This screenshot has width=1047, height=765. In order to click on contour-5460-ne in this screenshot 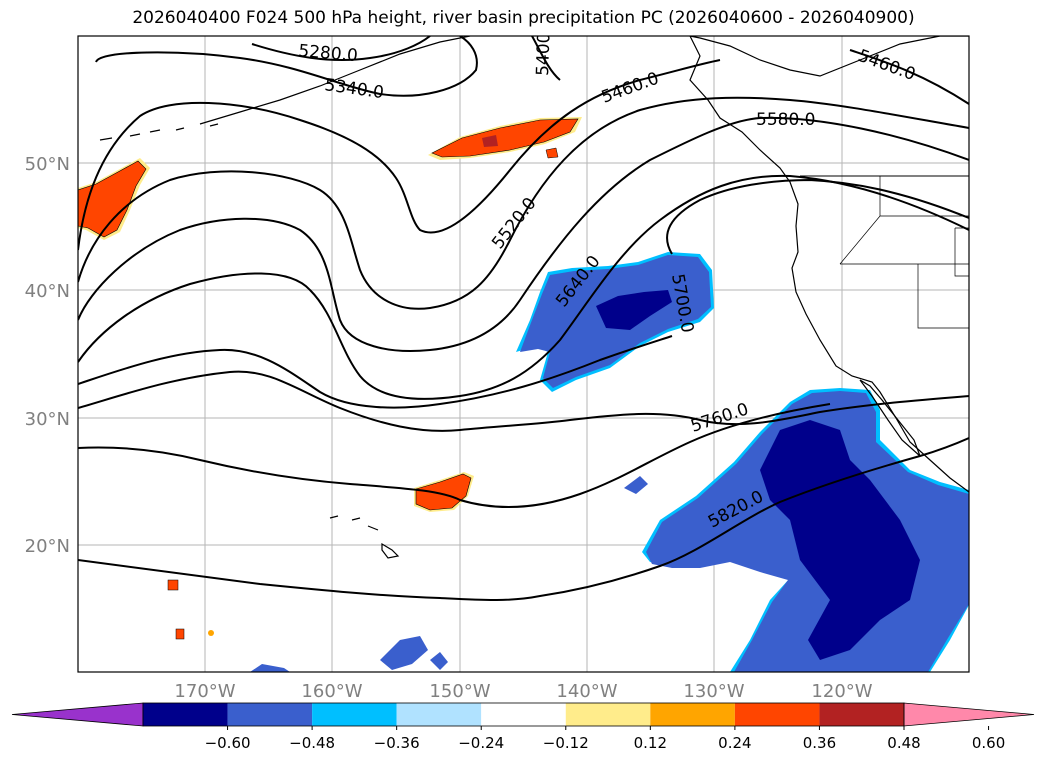, I will do `click(909, 77)`.